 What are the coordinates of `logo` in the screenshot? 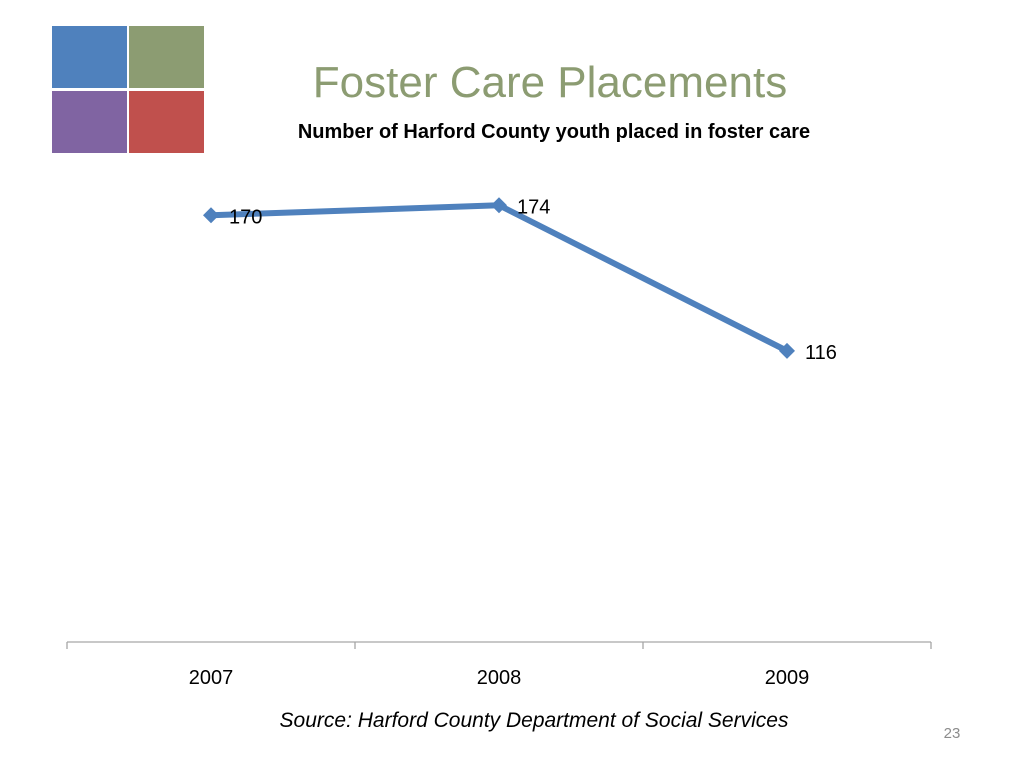 It's located at (128, 89).